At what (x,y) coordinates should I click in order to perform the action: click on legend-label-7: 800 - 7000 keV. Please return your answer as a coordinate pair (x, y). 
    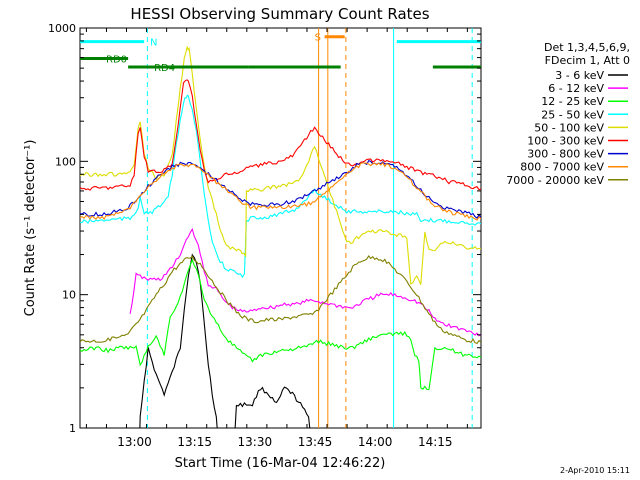
    Looking at the image, I should click on (562, 167).